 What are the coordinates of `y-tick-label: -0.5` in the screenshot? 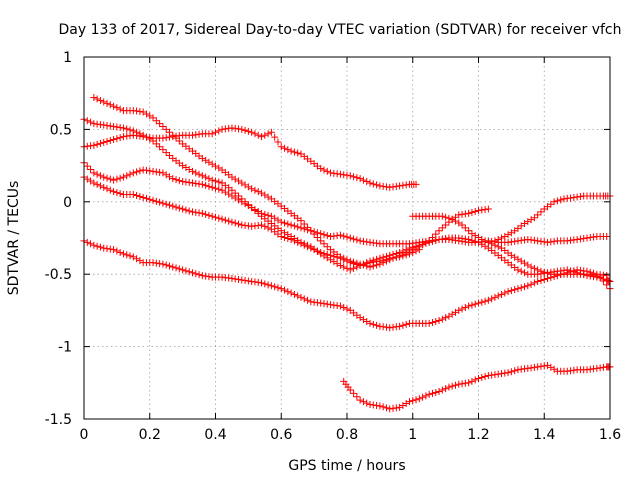 It's located at (58, 275).